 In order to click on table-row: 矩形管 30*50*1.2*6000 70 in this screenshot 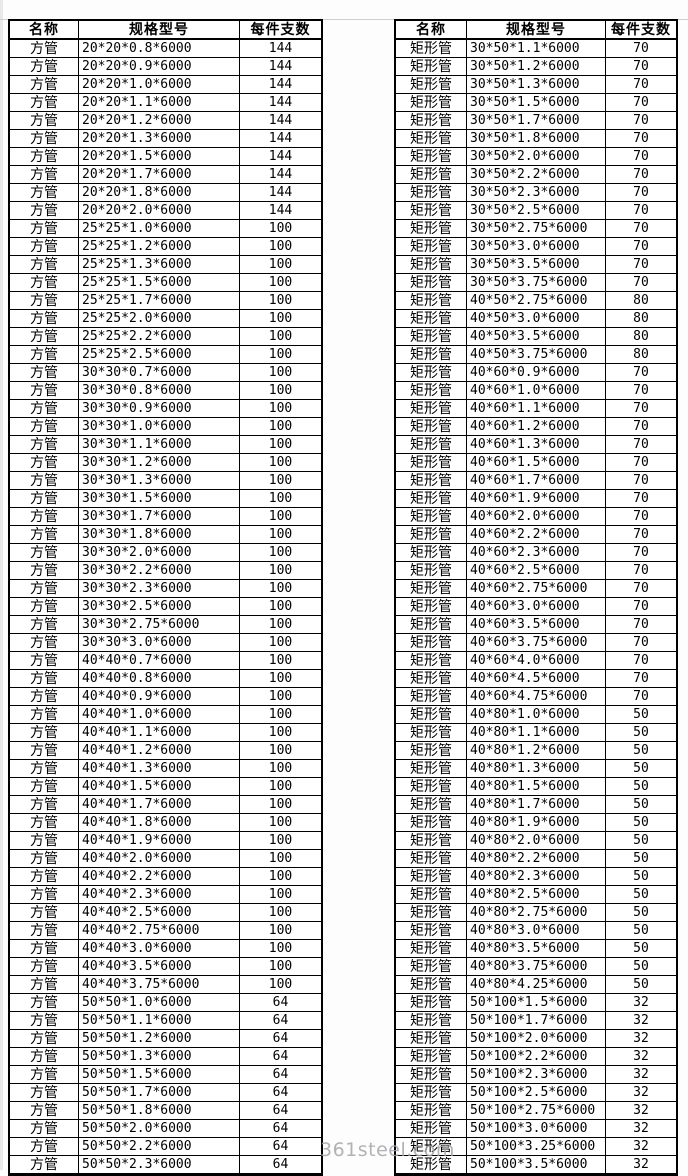, I will do `click(536, 67)`.